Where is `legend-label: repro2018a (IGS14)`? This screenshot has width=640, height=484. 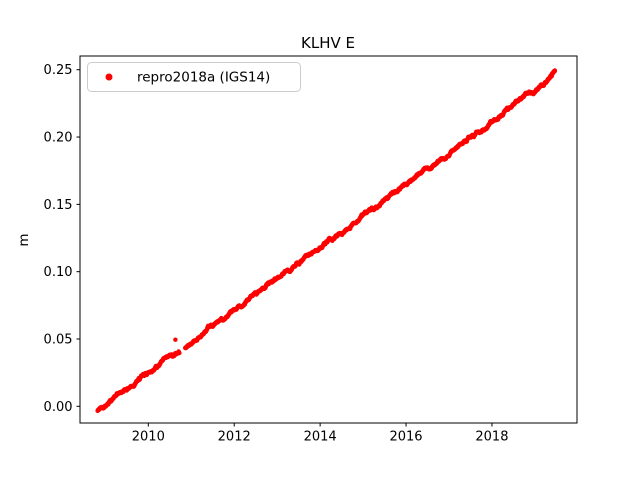
legend-label: repro2018a (IGS14) is located at coordinates (203, 78).